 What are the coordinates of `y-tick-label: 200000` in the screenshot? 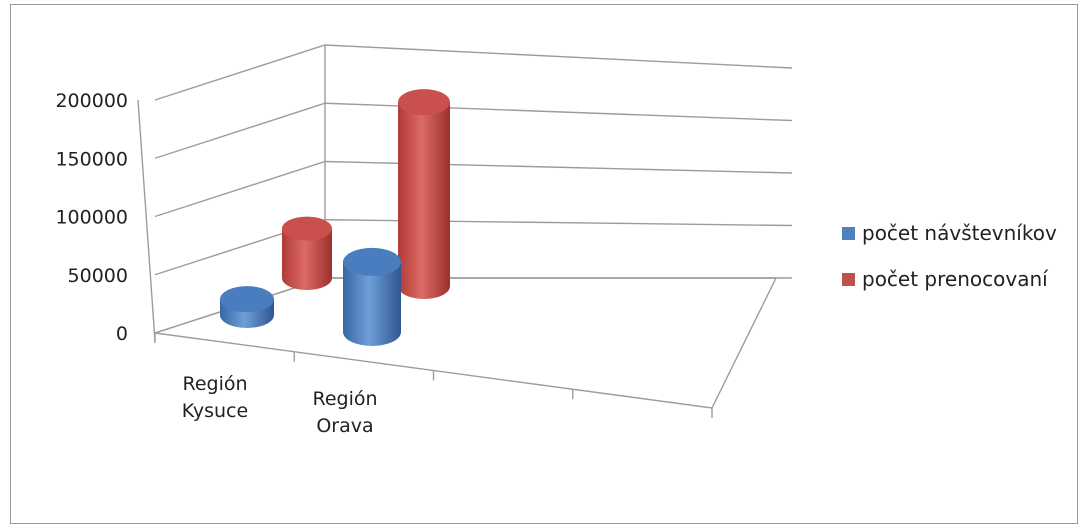 It's located at (91, 101).